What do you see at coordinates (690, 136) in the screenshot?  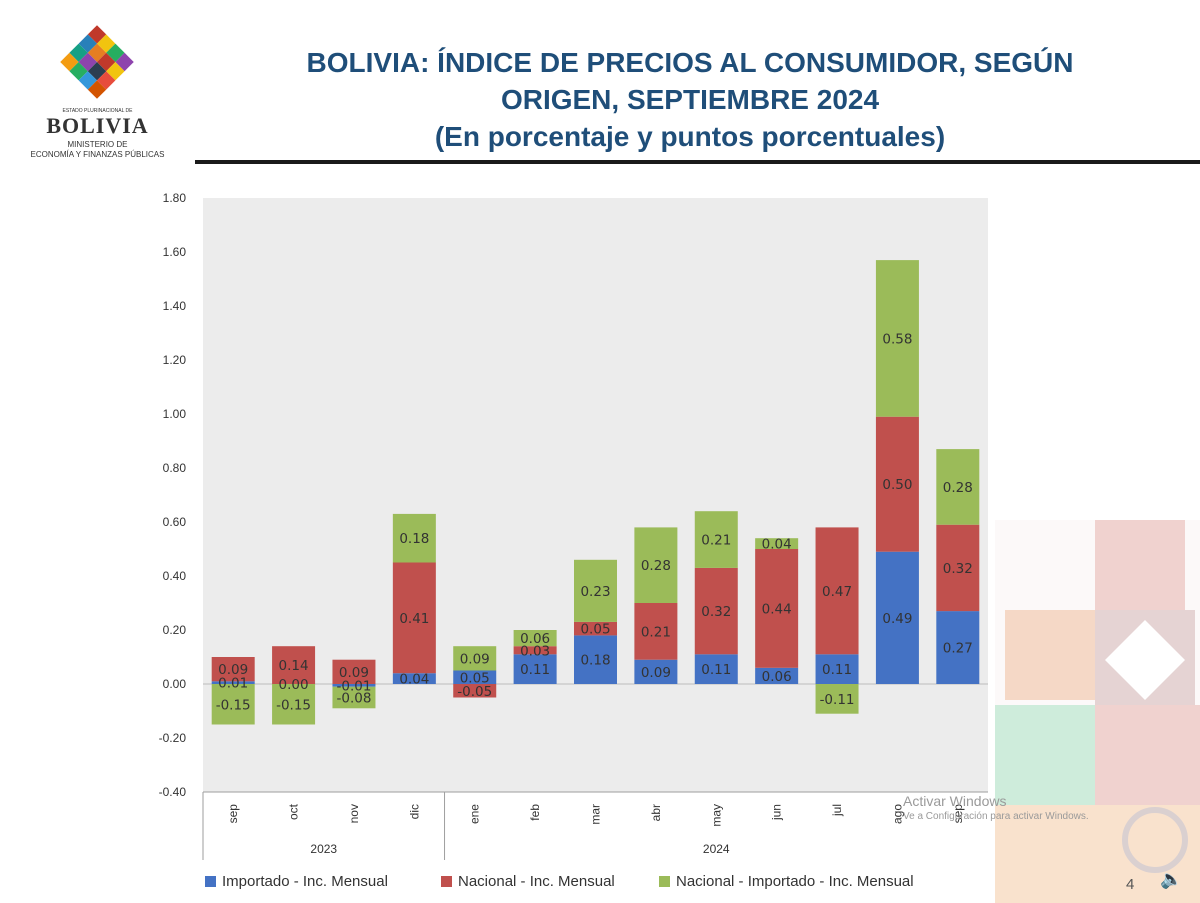 I see `title-line3: (En porcentaje y puntos porcentuales)` at bounding box center [690, 136].